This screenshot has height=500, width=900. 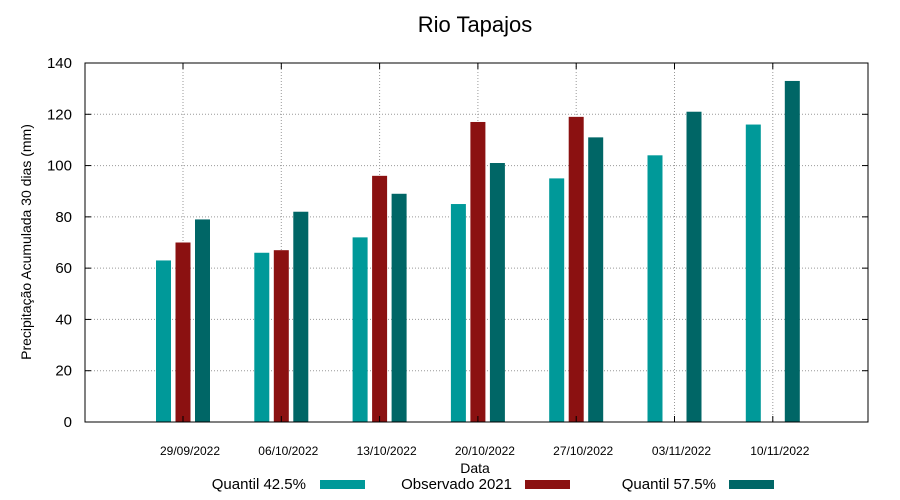 I want to click on y-tick-label: 80, so click(x=63, y=217).